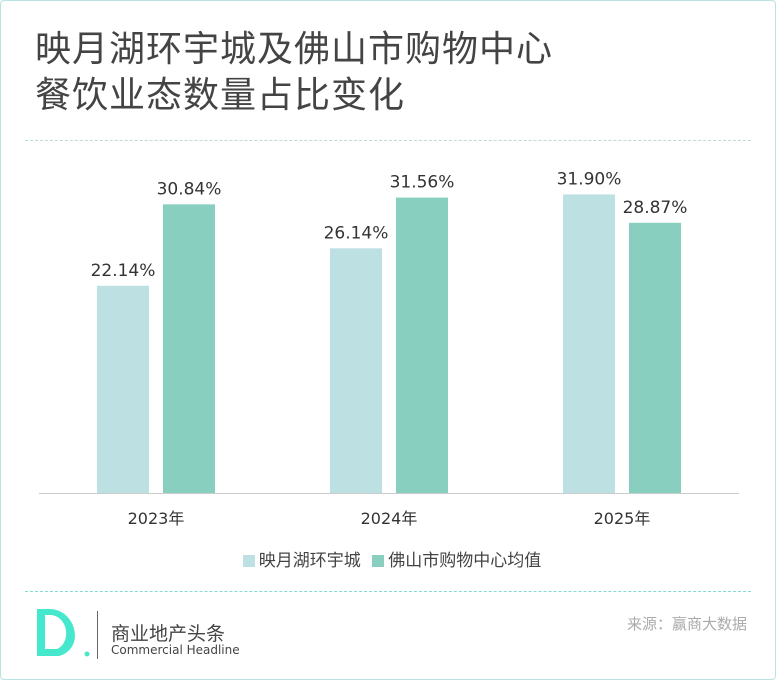  I want to click on source-note: 来源：赢商大数据, so click(686, 624).